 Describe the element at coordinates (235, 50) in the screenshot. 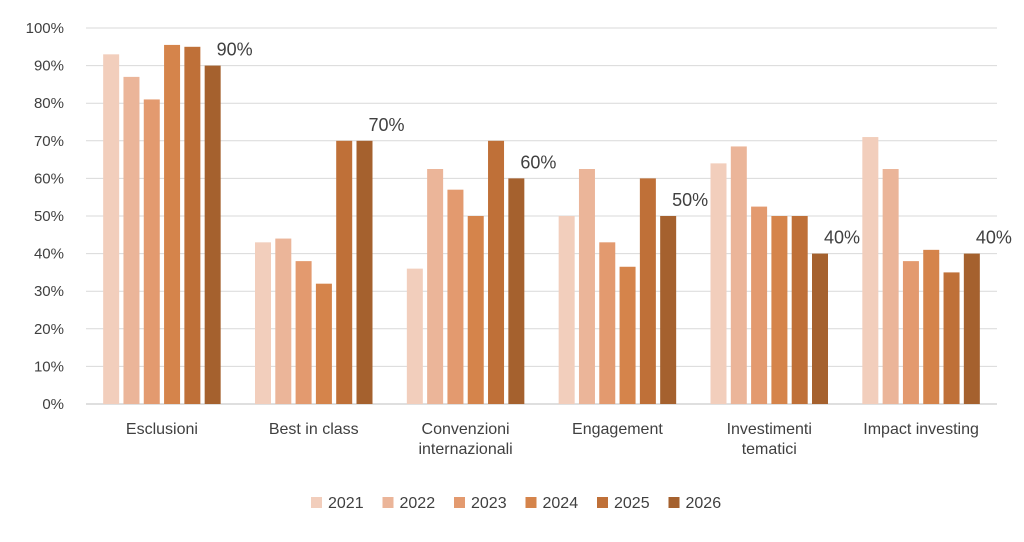

I see `data-label: 90%` at that location.